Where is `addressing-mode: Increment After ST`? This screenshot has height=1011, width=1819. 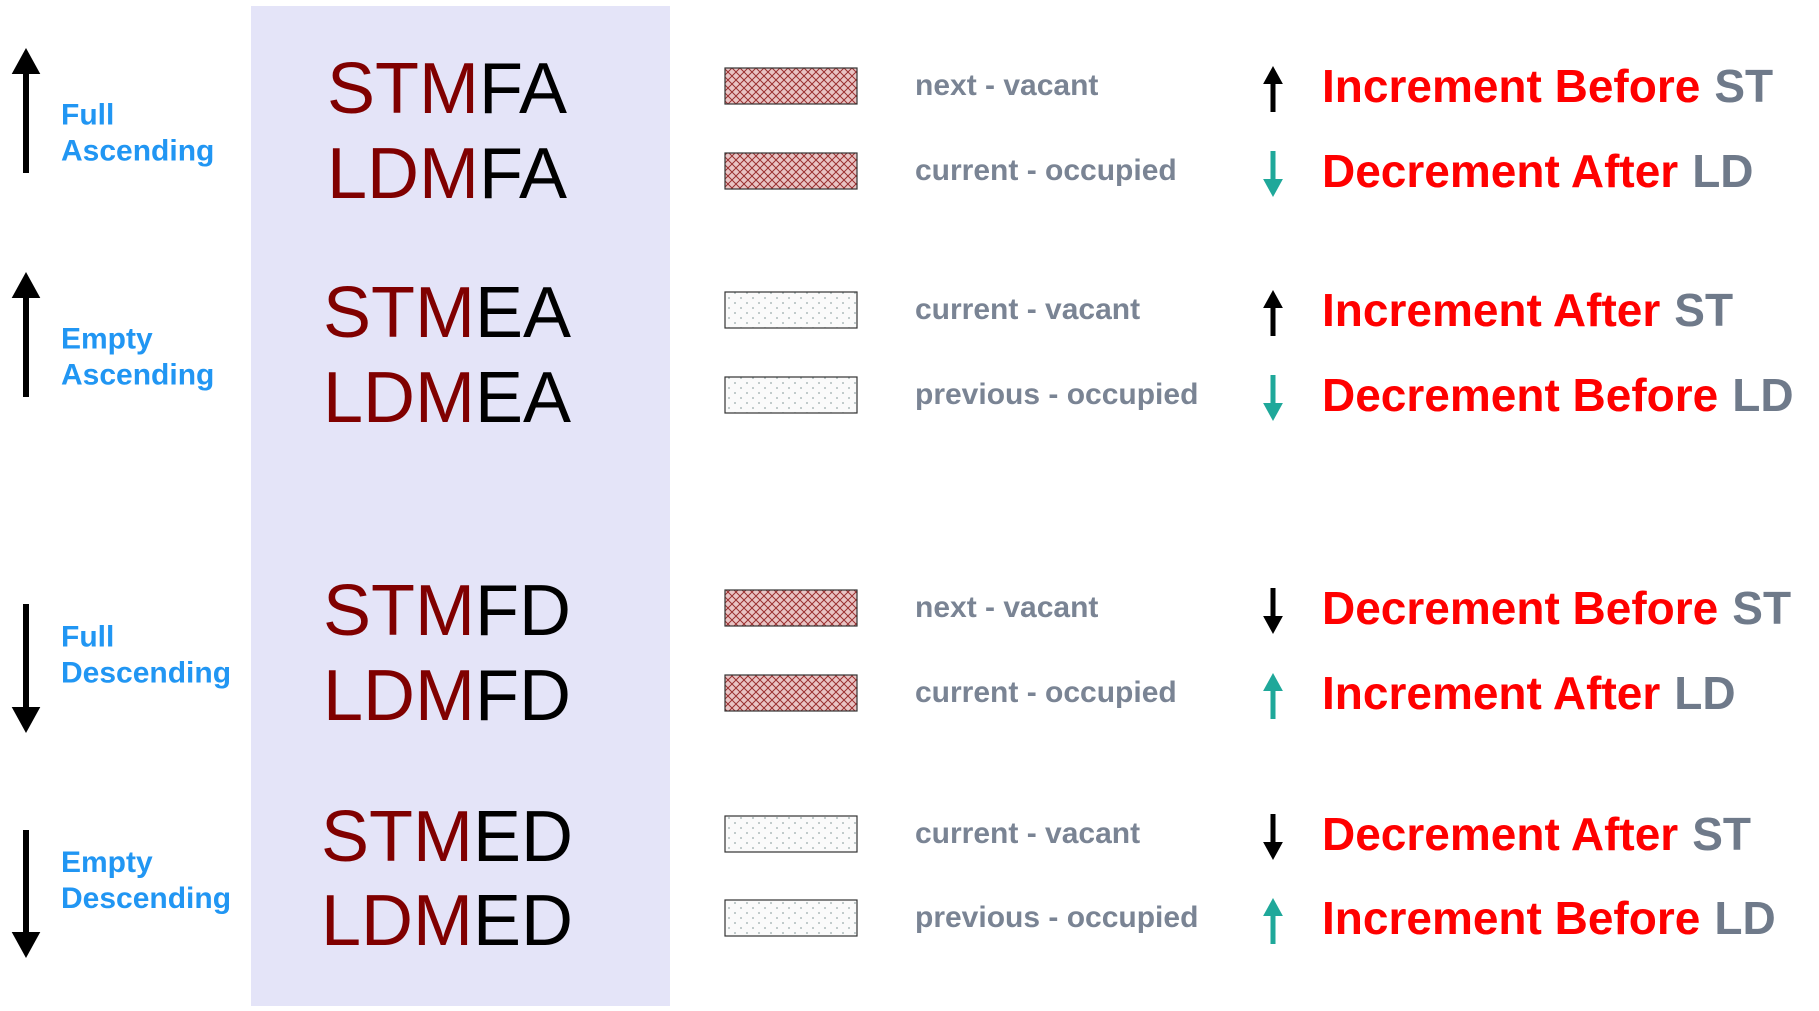
addressing-mode: Increment After ST is located at coordinates (1527, 310).